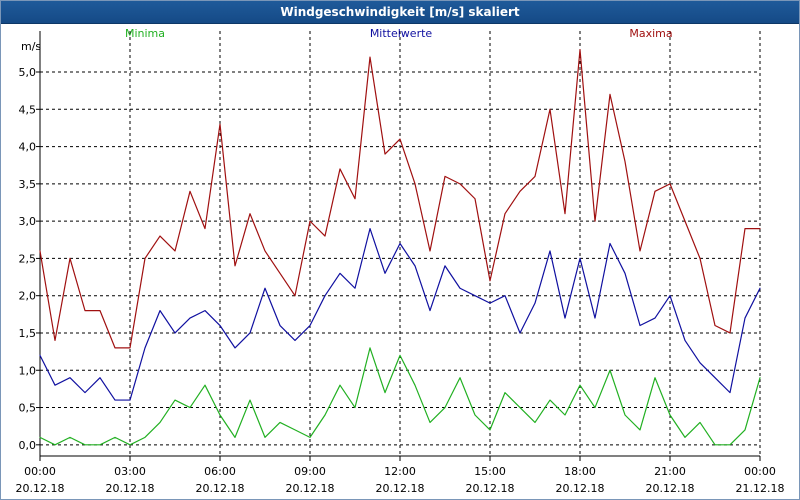  What do you see at coordinates (400, 12) in the screenshot?
I see `window-title: Windgeschwindigkeit [m/s] skaliert` at bounding box center [400, 12].